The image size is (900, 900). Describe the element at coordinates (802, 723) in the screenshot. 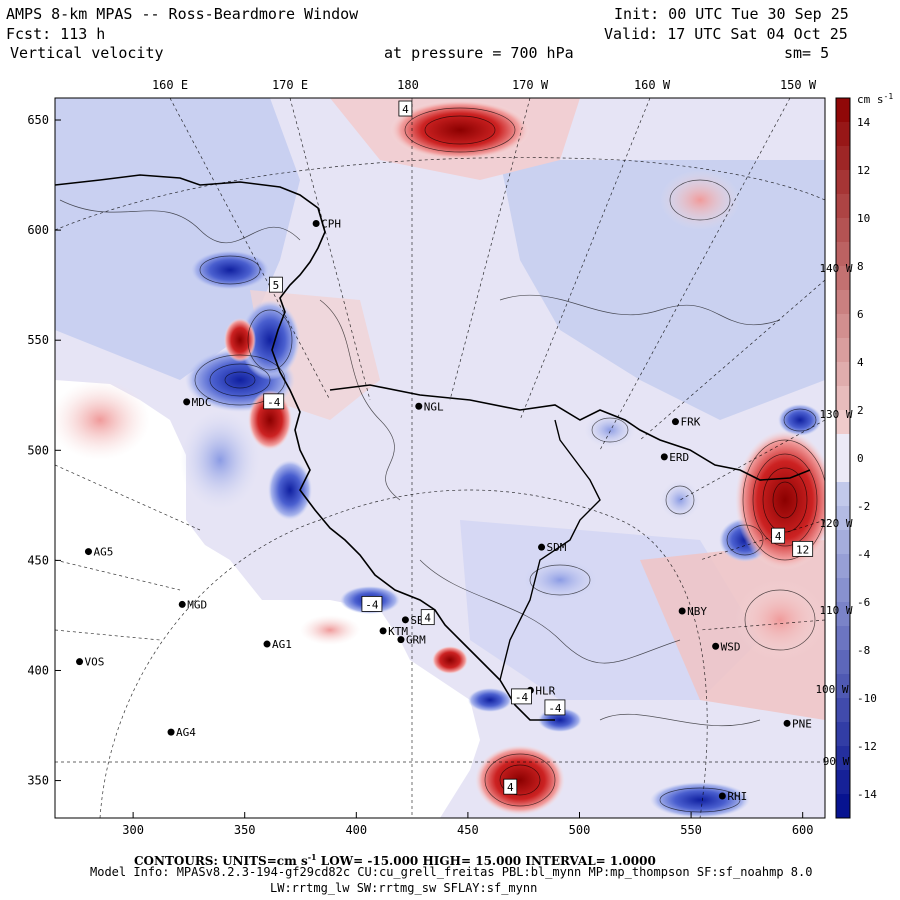

I see `station-label: PNE` at that location.